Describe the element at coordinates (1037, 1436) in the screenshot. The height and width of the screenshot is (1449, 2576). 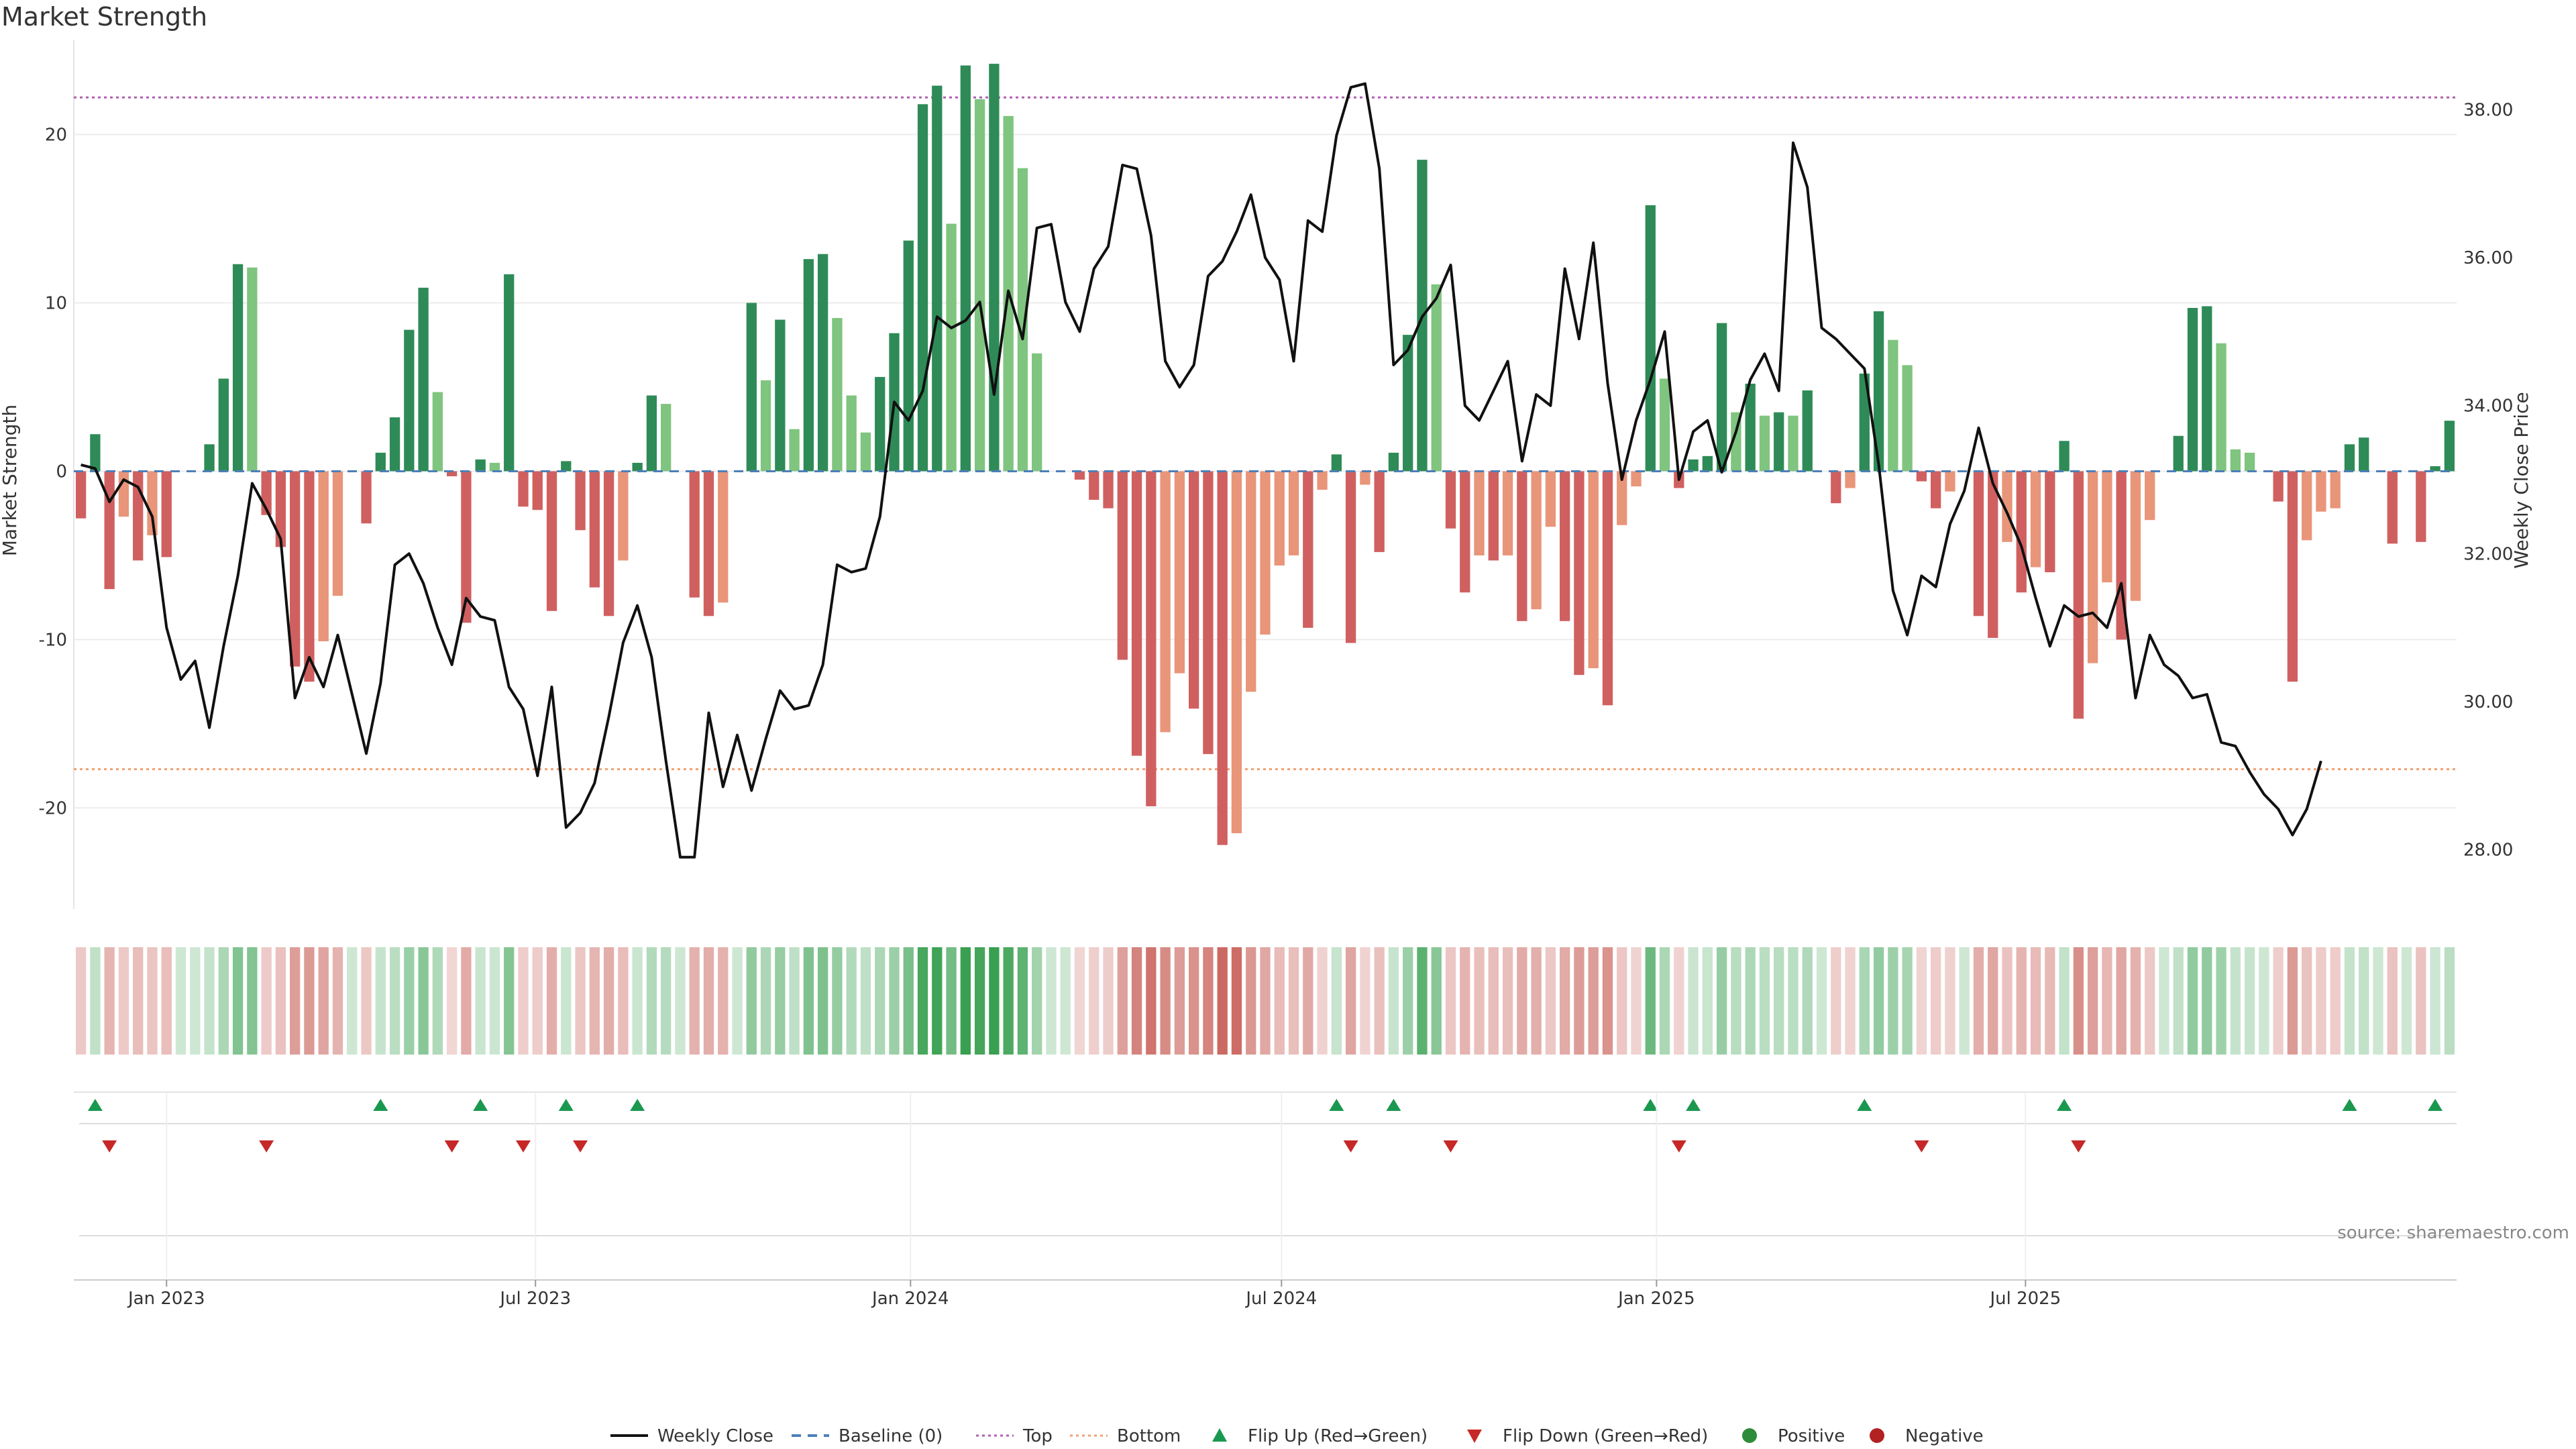
I see `legend-label: Top` at that location.